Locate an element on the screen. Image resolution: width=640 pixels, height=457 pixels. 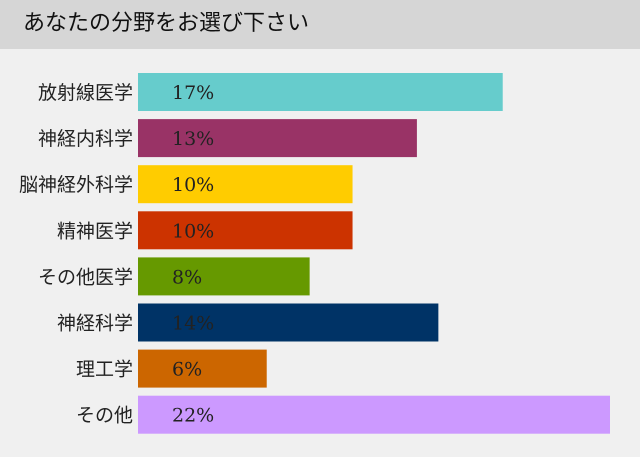
category-label: 神経科学 is located at coordinates (95, 324).